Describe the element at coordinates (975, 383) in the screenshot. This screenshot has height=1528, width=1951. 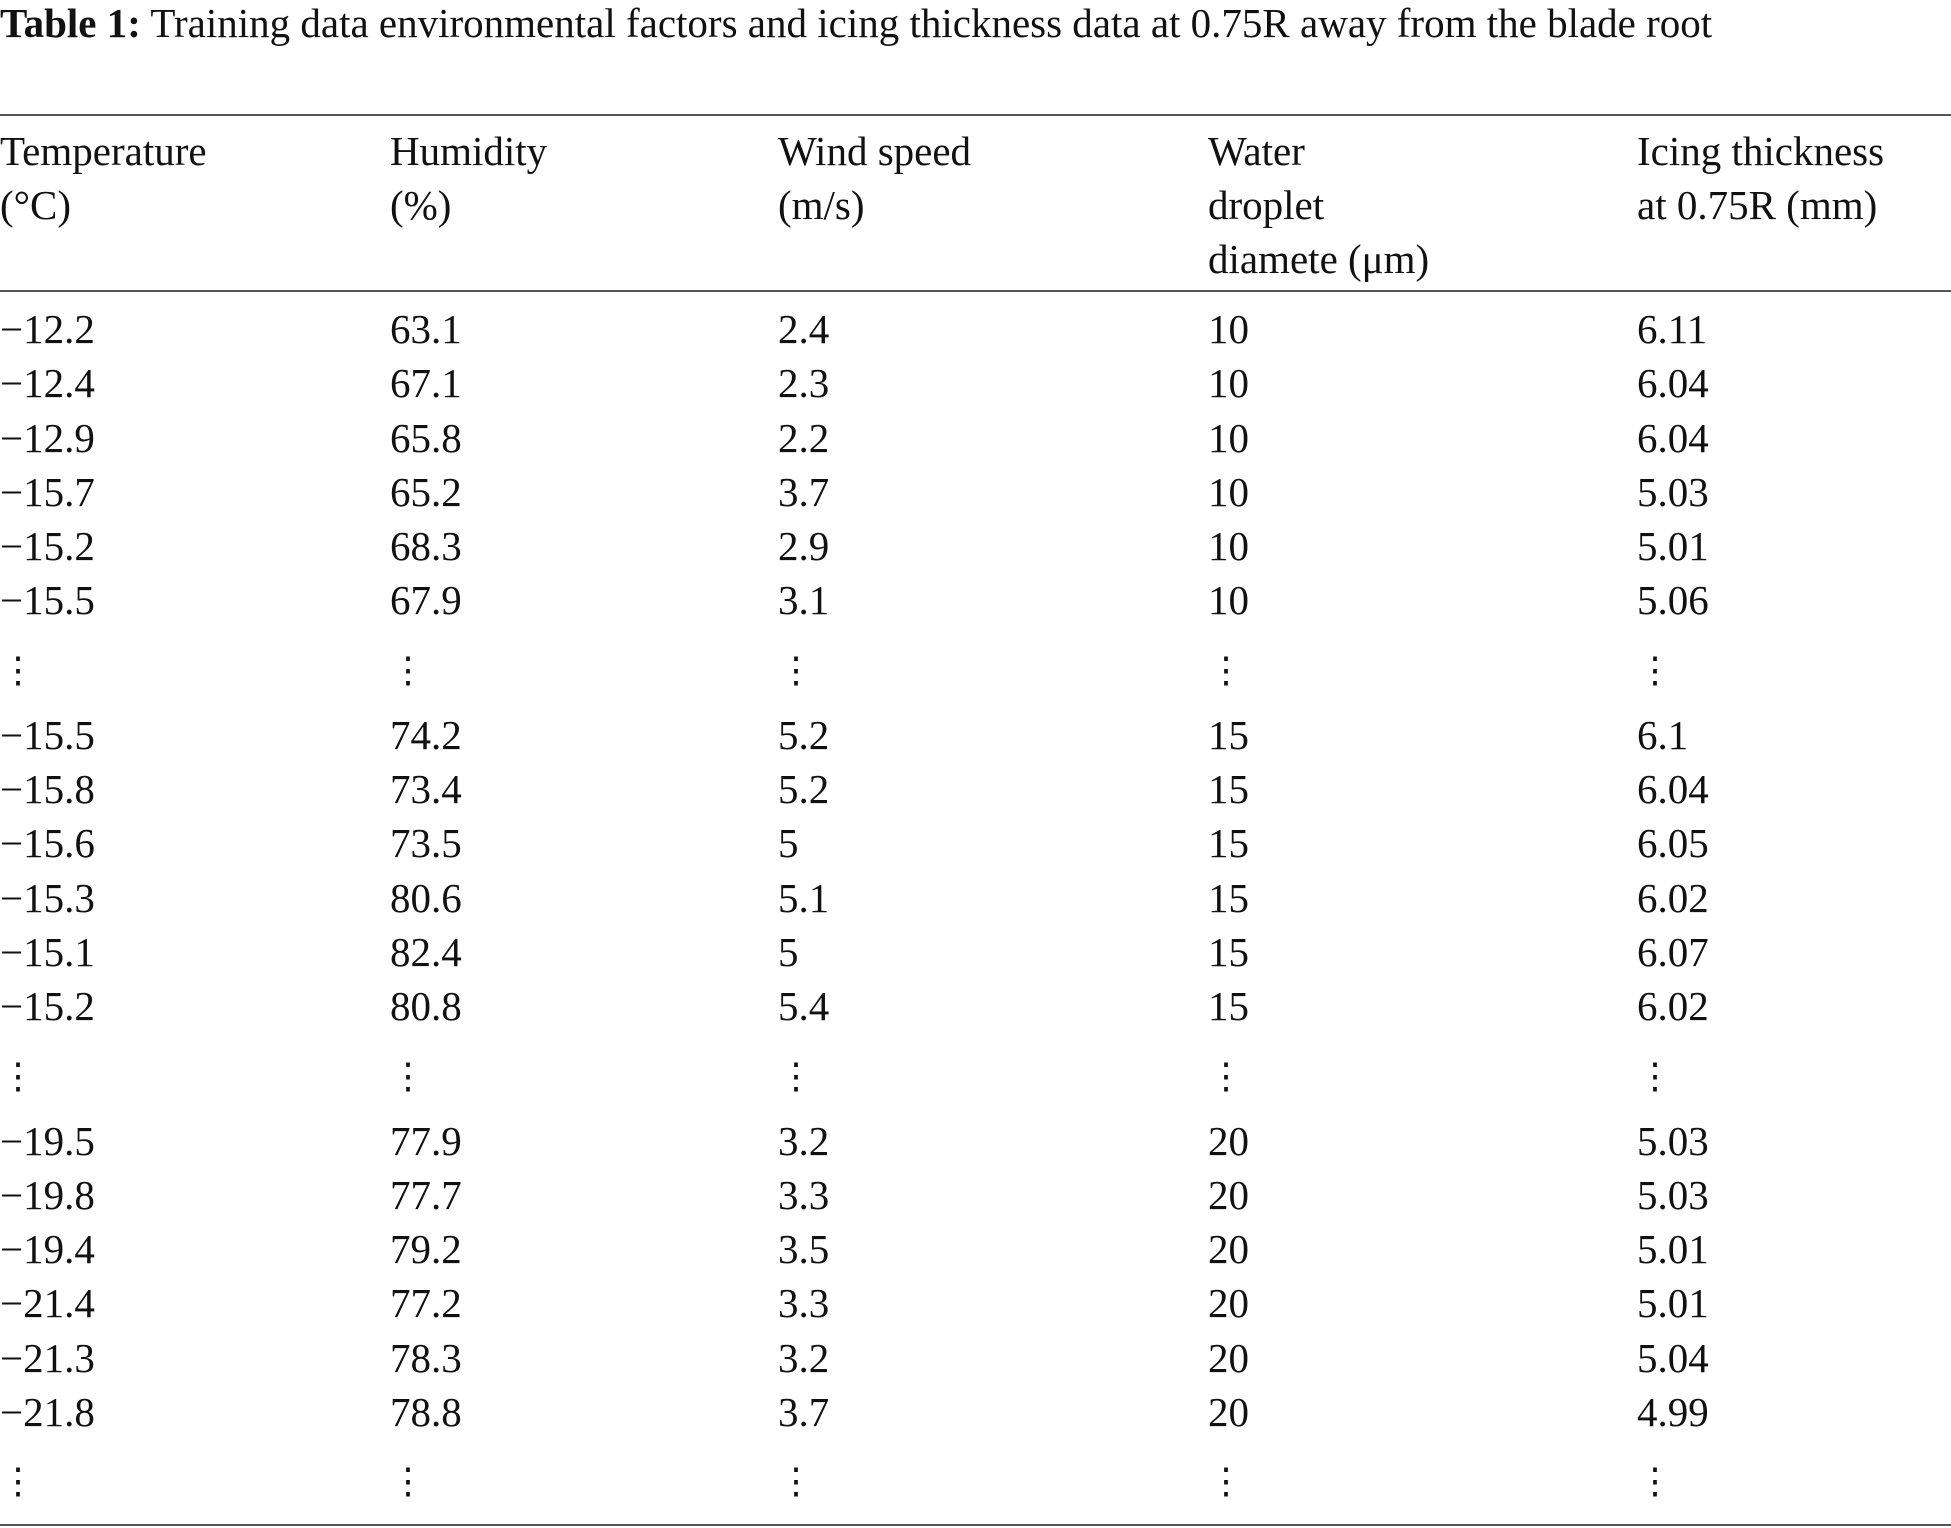
I see `table-row: −12.4 67.1 2.3 10 6.04` at that location.